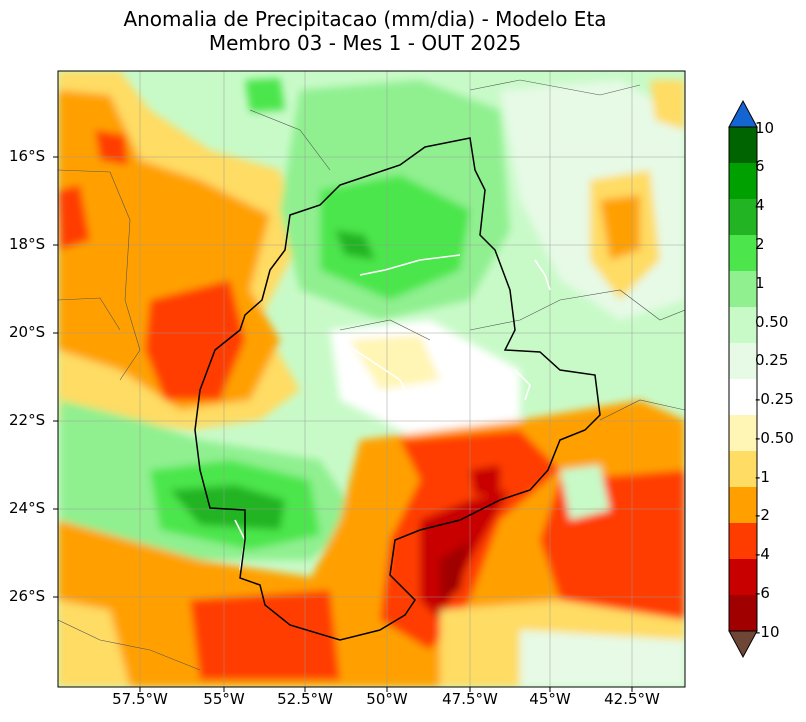 This screenshot has width=806, height=722. I want to click on field-northeast-orange, so click(620, 227).